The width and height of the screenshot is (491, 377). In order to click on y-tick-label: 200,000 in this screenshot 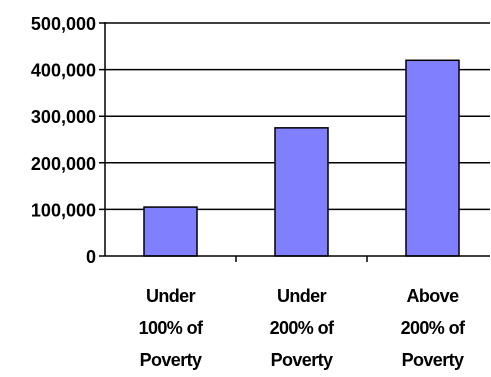, I will do `click(63, 164)`.